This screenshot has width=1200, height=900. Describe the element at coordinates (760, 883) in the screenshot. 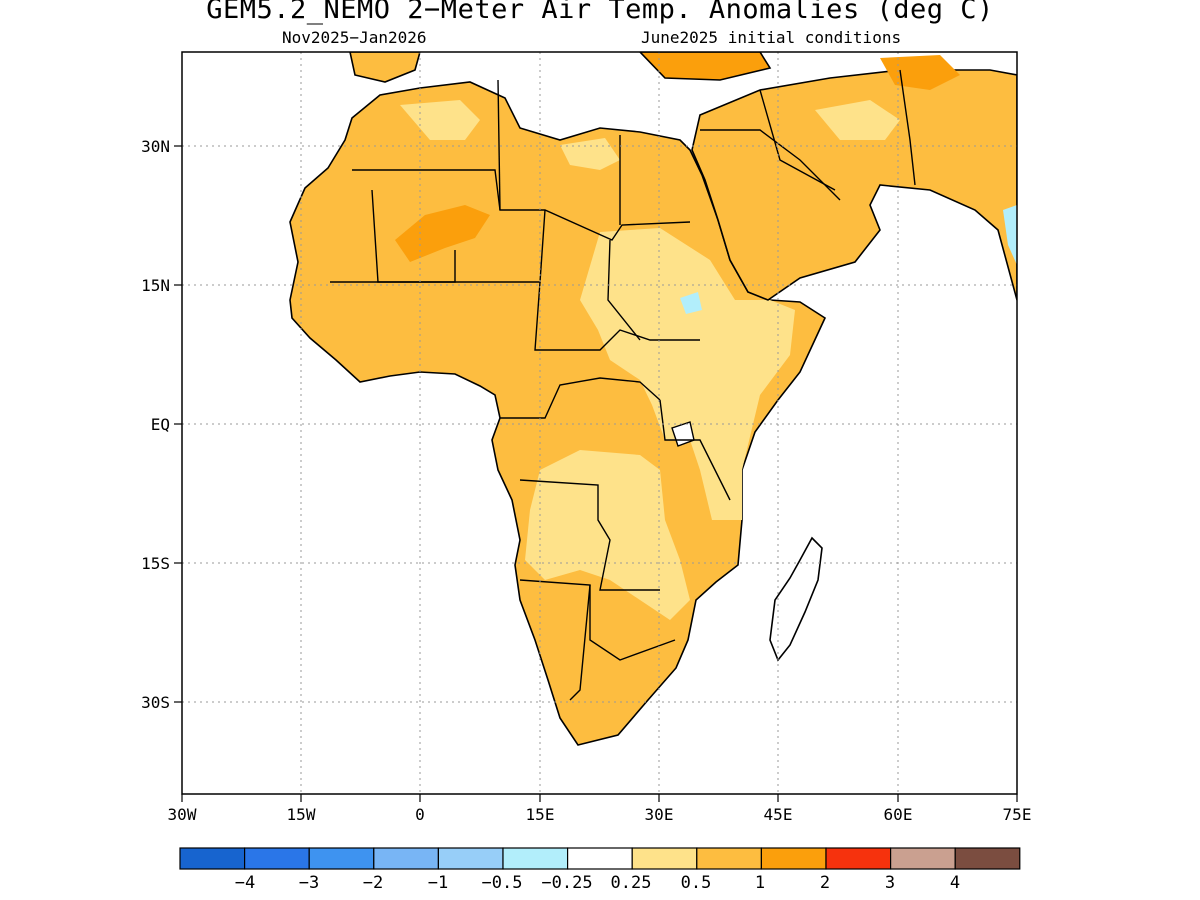

I see `colorbar-label: 1` at that location.